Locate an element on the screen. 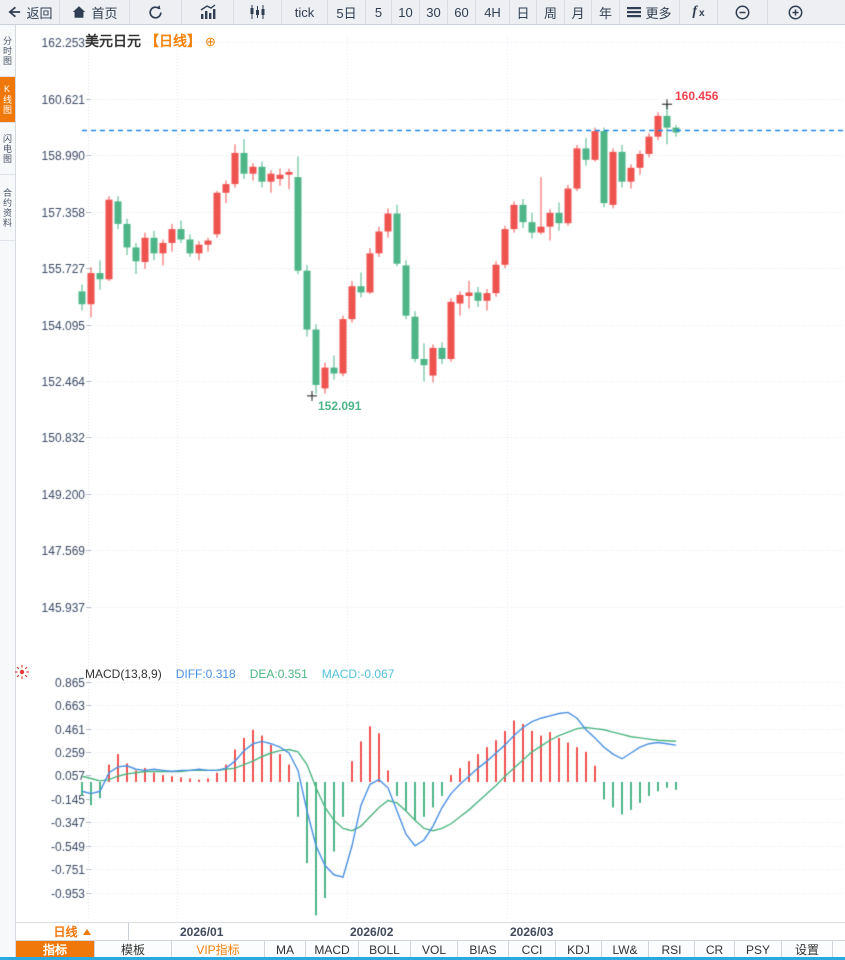 Image resolution: width=845 pixels, height=960 pixels. period-label: 30 is located at coordinates (433, 12).